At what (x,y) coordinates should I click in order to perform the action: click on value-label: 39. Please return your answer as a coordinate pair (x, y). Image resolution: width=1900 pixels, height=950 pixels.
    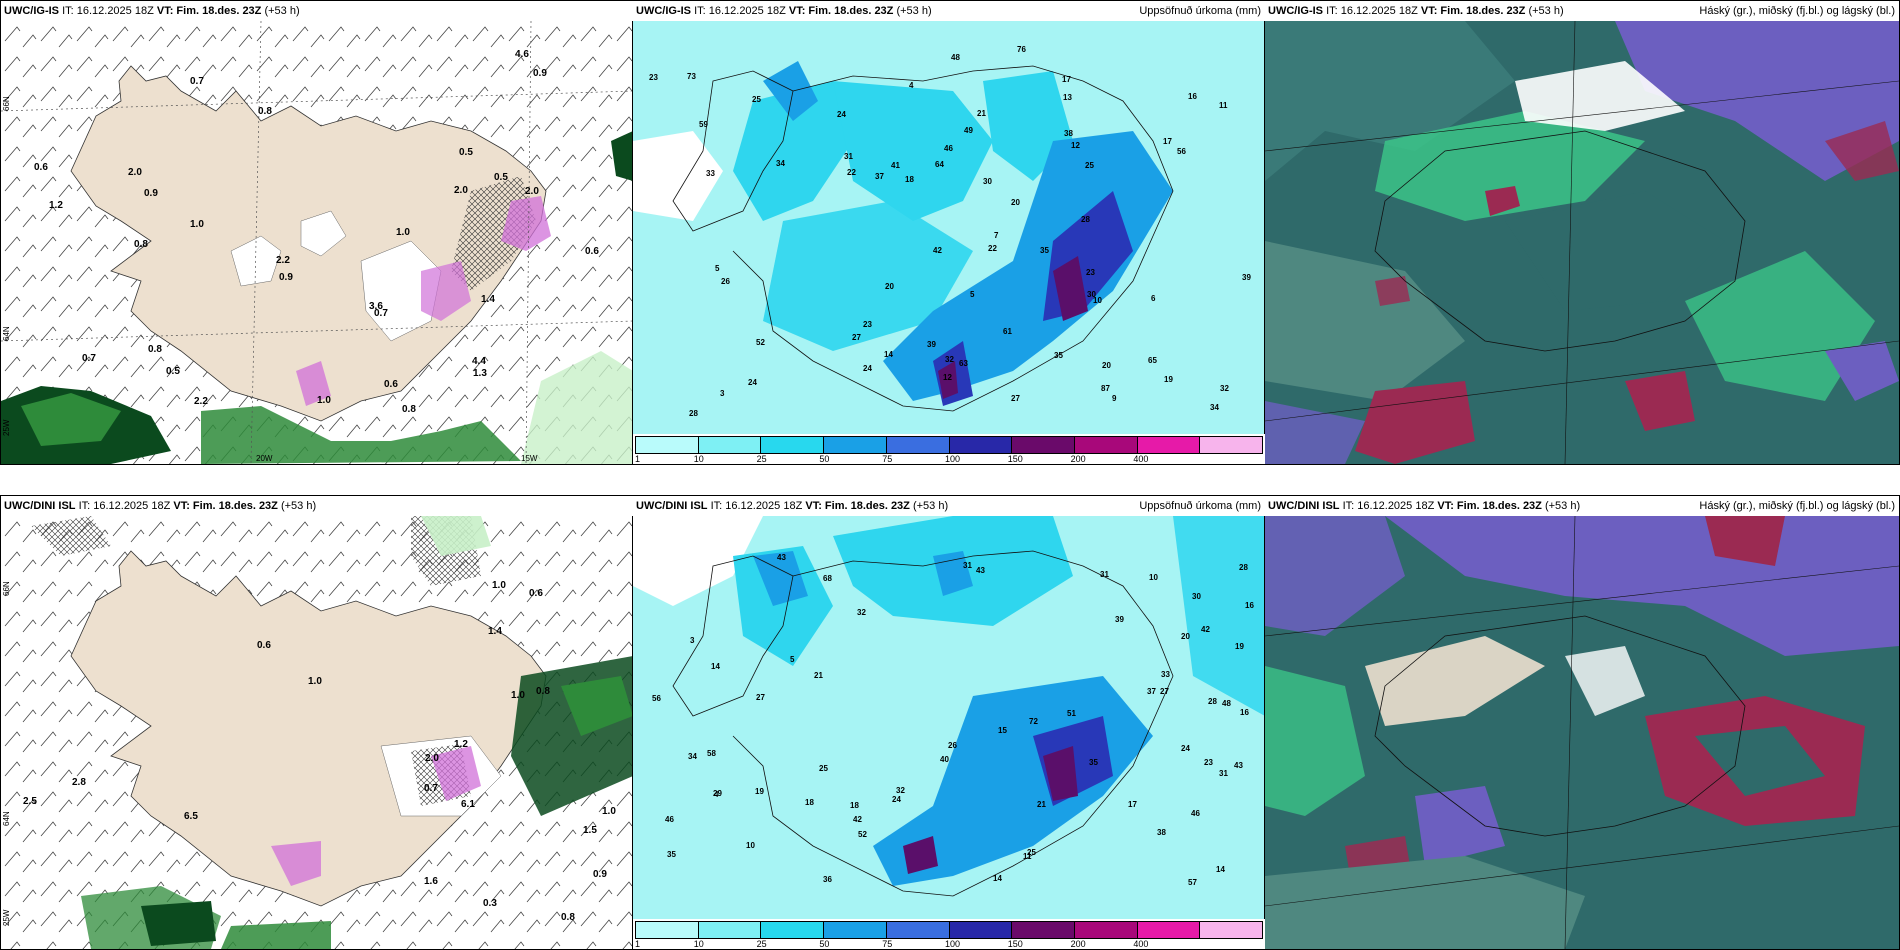
    Looking at the image, I should click on (931, 344).